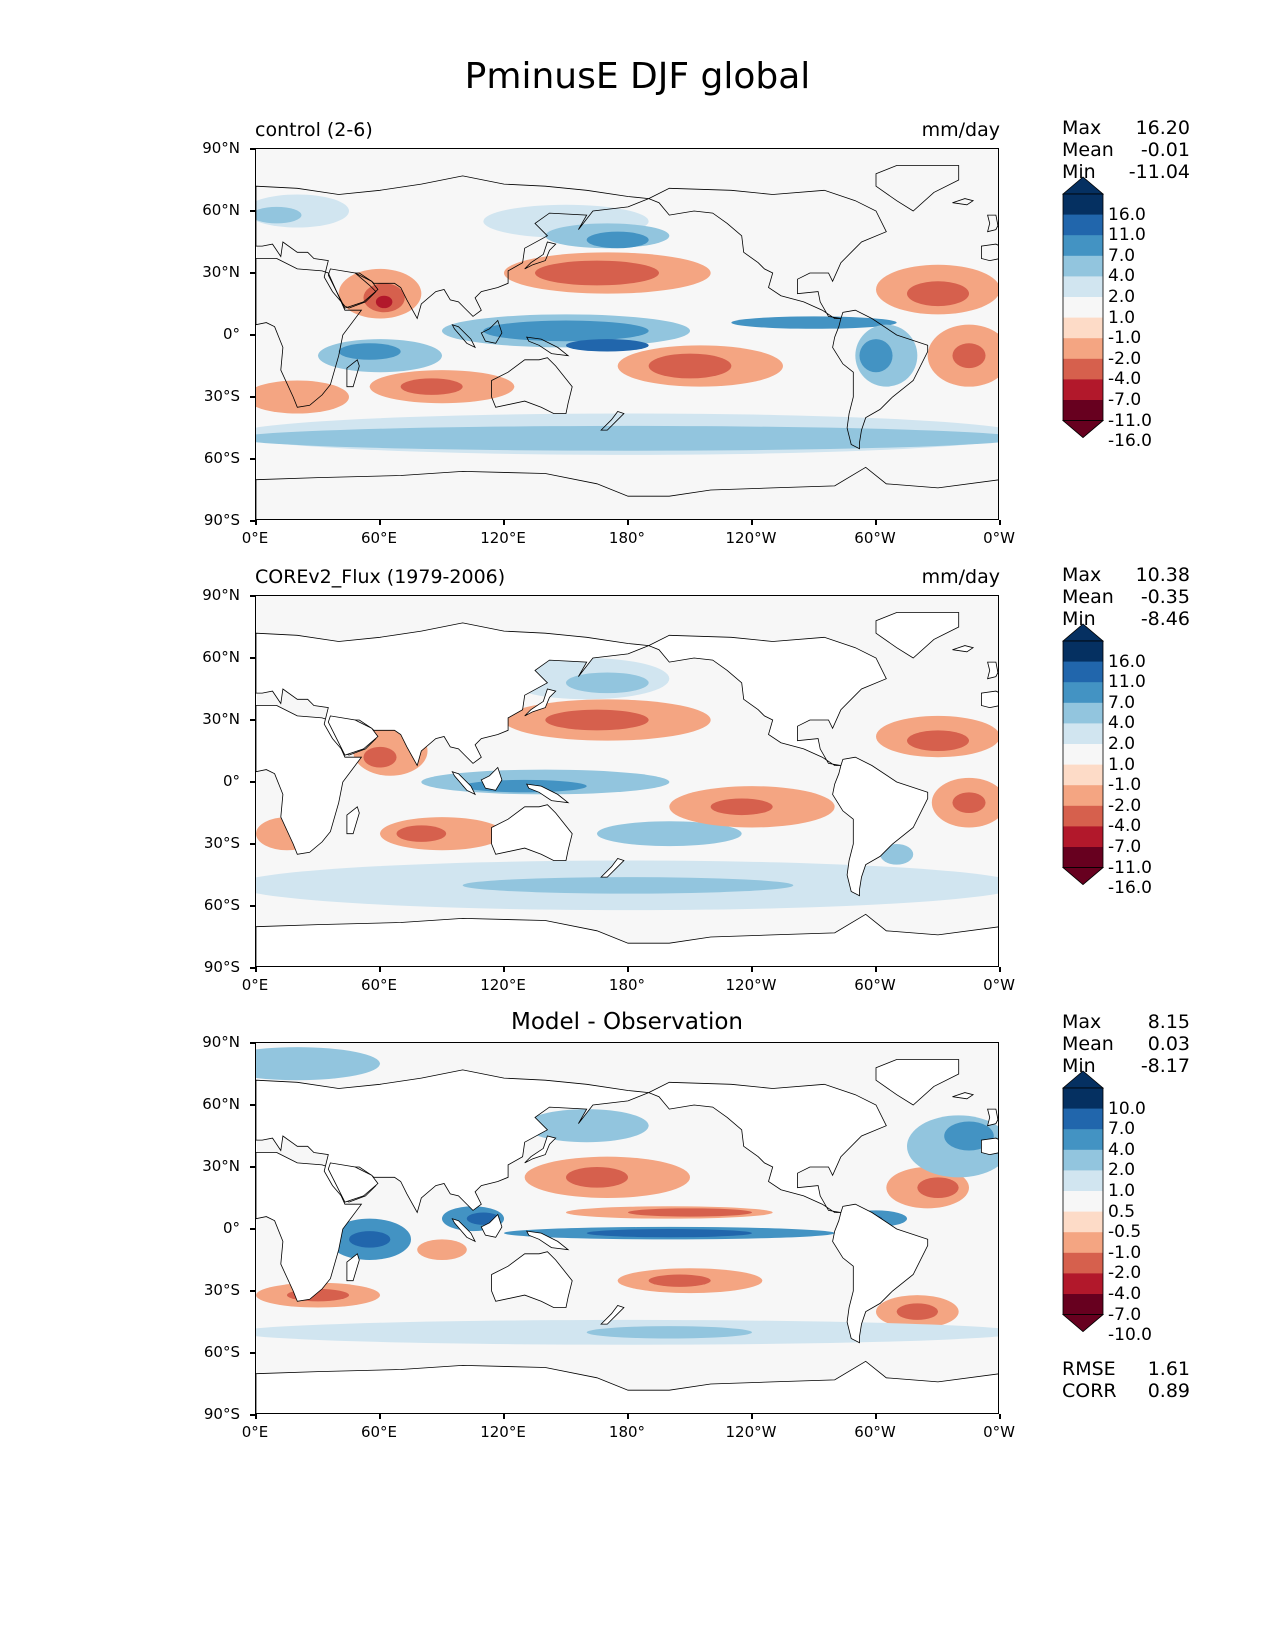 The image size is (1275, 1650). I want to click on colorbar-tick-label: -16.0, so click(1130, 441).